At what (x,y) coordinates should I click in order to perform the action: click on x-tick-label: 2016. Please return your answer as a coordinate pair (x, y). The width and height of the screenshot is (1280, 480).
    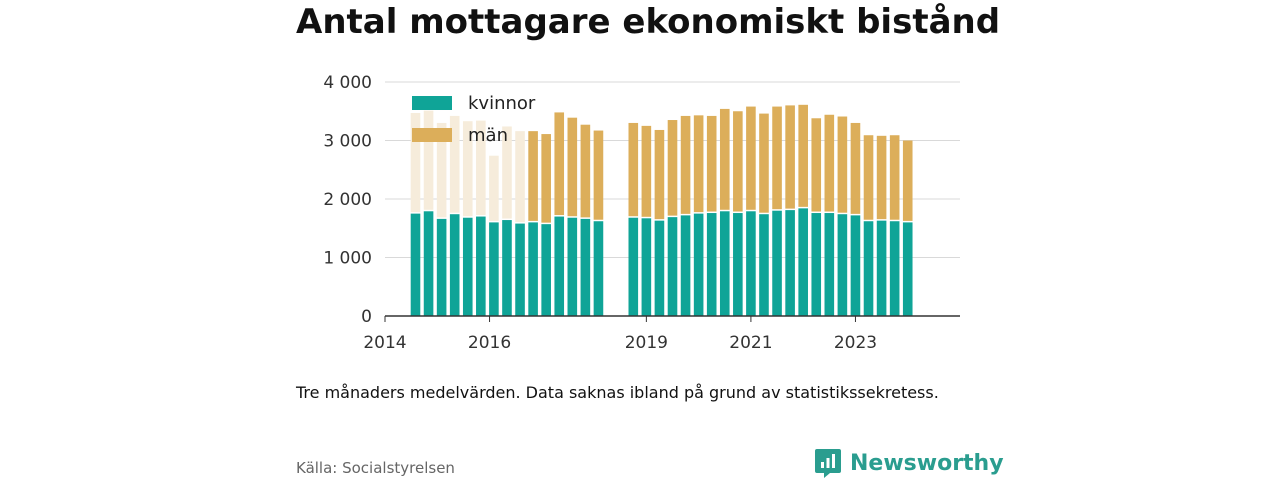
    Looking at the image, I should click on (489, 343).